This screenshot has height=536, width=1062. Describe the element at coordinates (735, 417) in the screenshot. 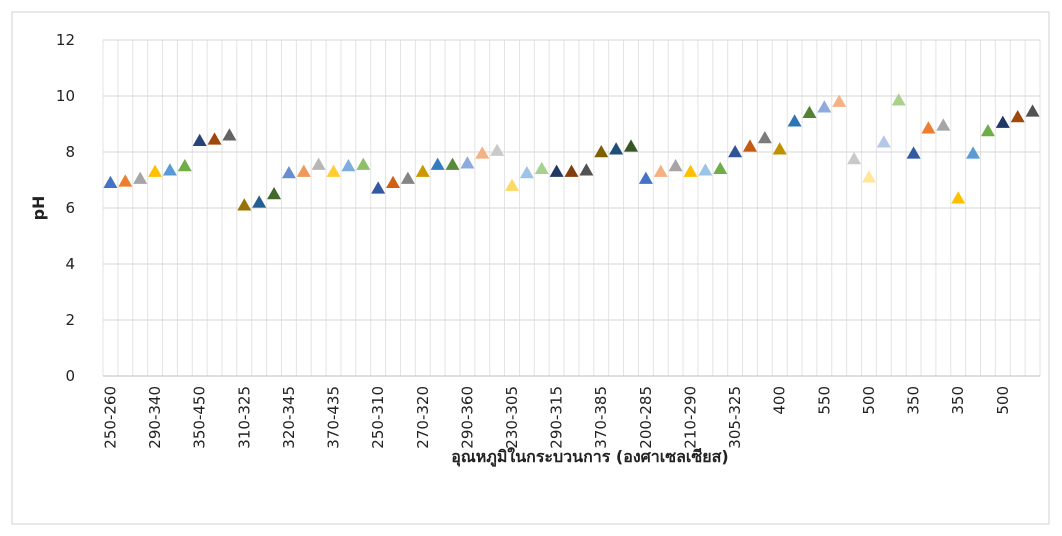

I see `x-tick-label: 305-325` at that location.